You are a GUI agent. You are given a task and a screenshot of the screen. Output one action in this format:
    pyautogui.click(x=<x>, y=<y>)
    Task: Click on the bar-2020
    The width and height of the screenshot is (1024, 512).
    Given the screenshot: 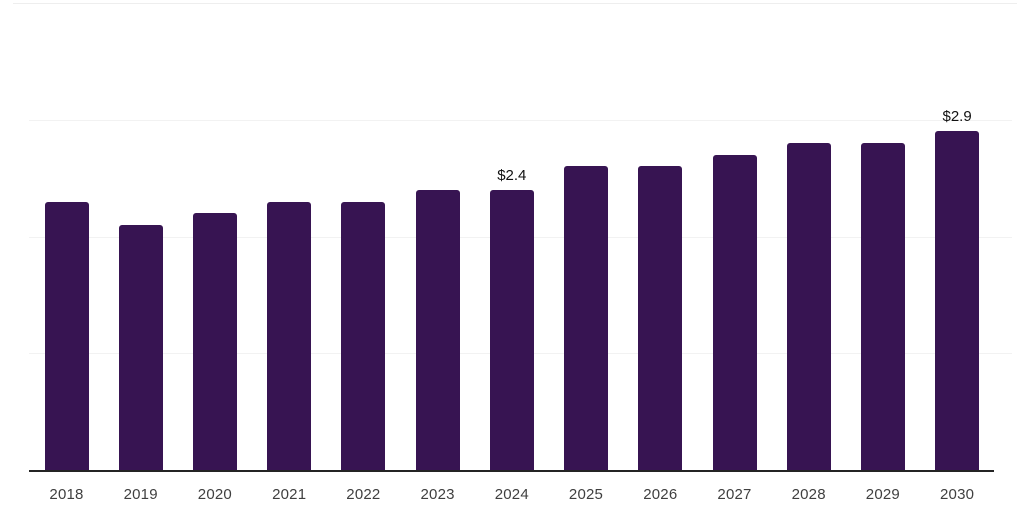 What is the action you would take?
    pyautogui.click(x=214, y=341)
    